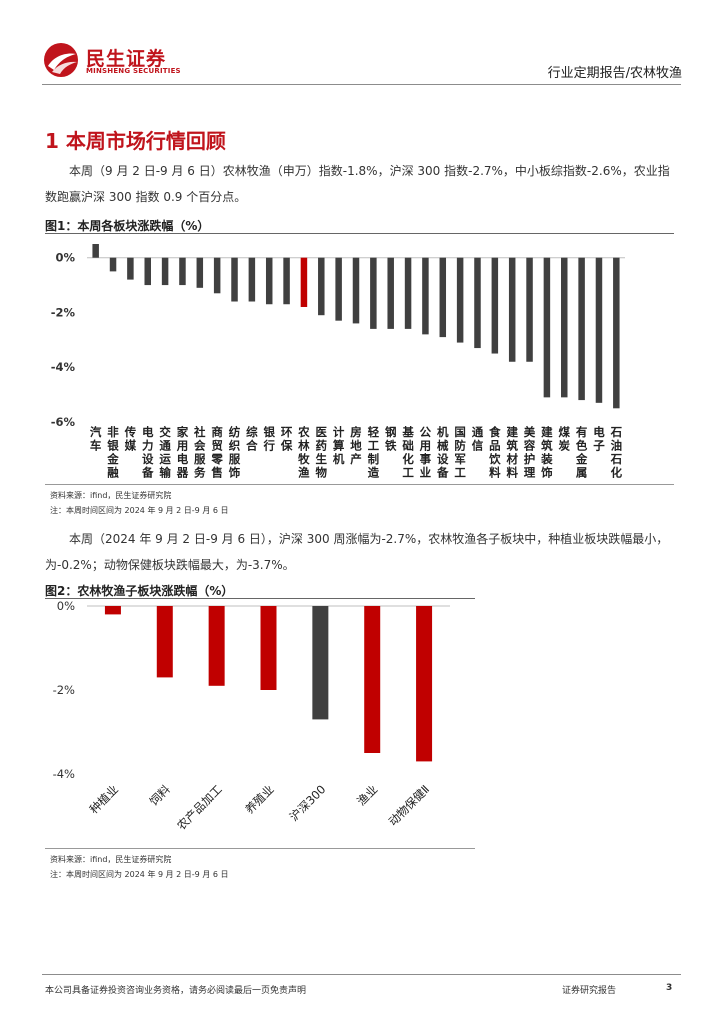 This screenshot has height=1024, width=724. I want to click on category-label: 电子, so click(599, 439).